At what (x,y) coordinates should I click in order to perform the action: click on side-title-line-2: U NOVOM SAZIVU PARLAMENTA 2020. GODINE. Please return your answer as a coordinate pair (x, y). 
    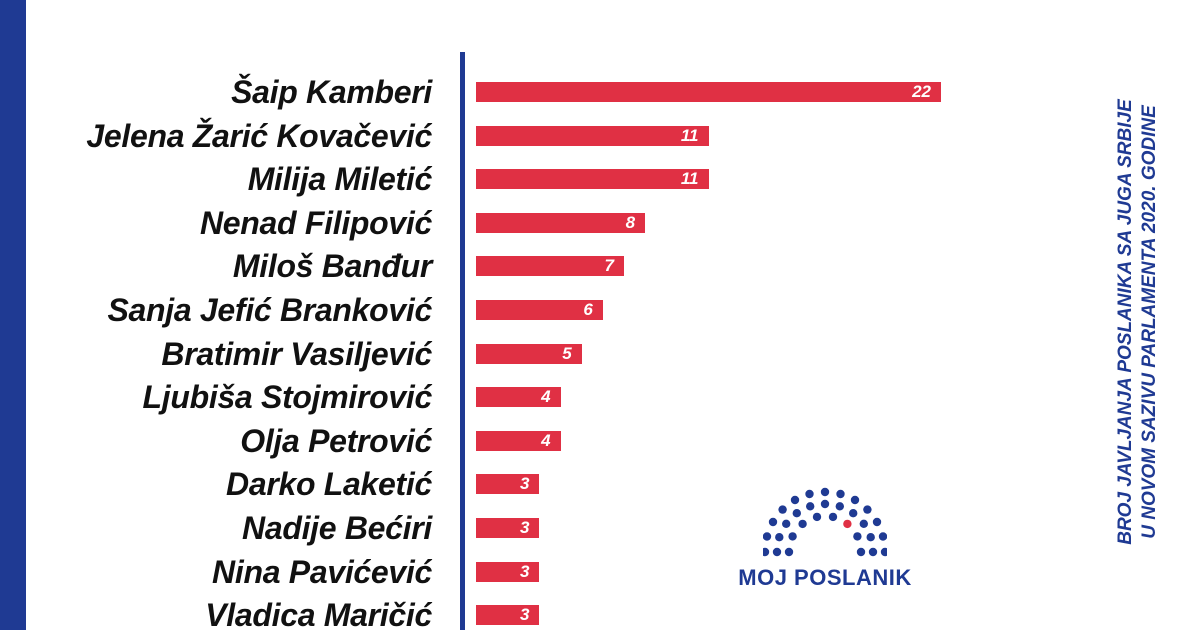
    Looking at the image, I should click on (1149, 322).